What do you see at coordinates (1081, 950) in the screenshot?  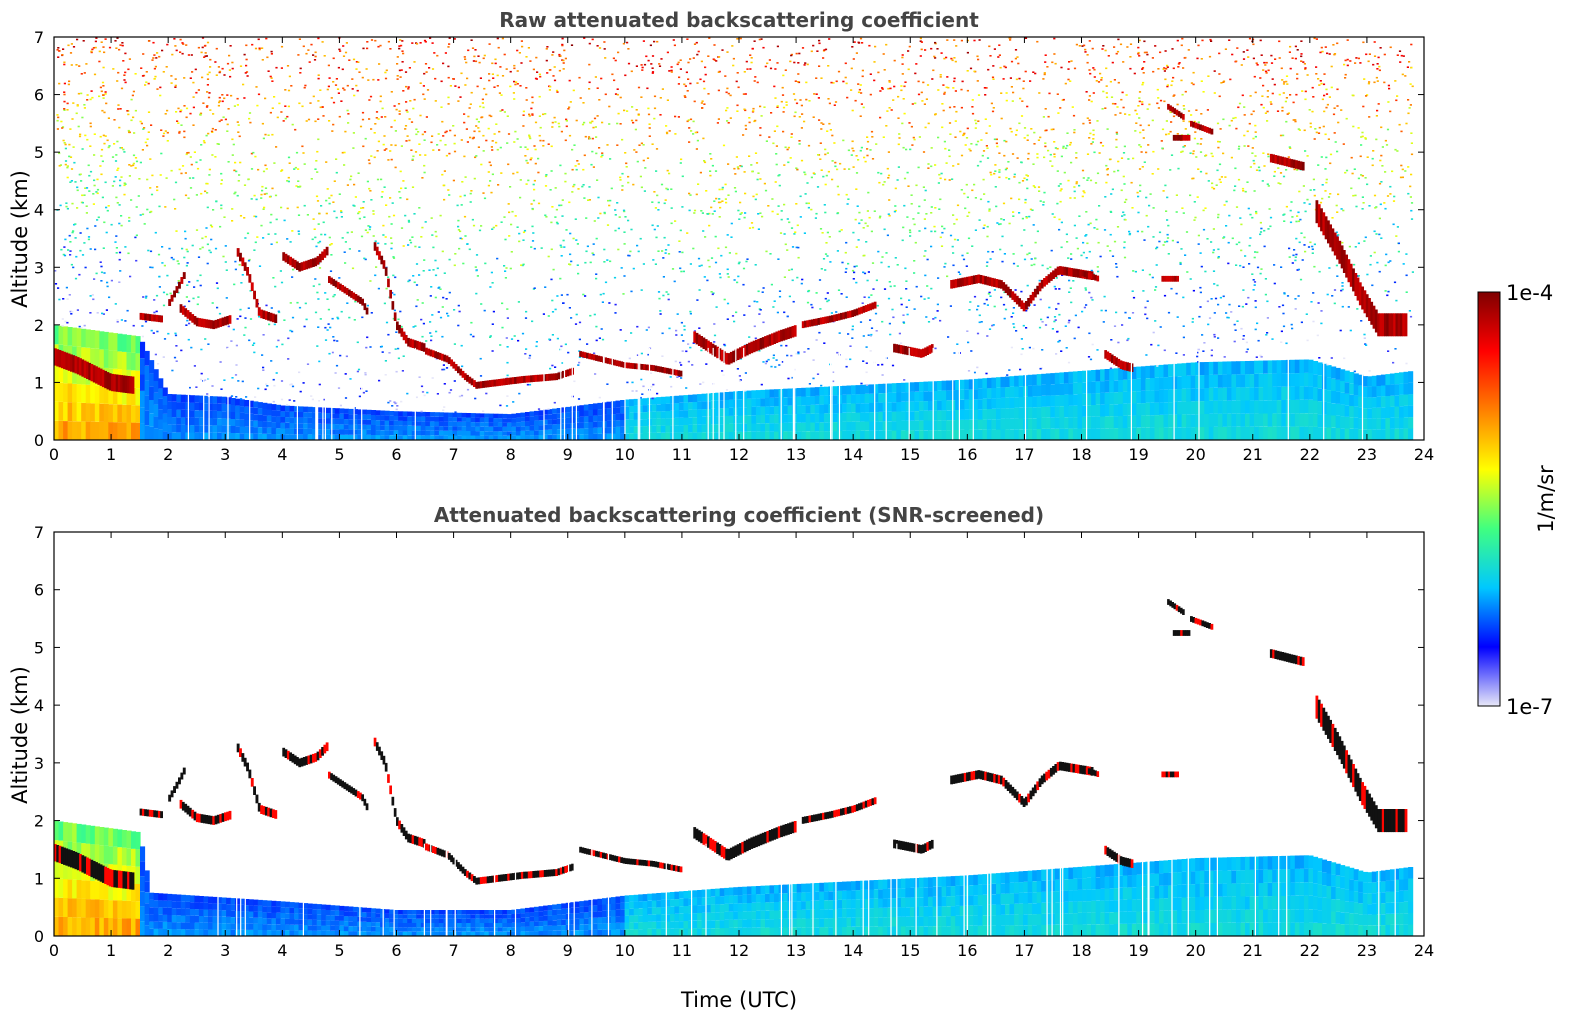 I see `x-tick-label: 18` at bounding box center [1081, 950].